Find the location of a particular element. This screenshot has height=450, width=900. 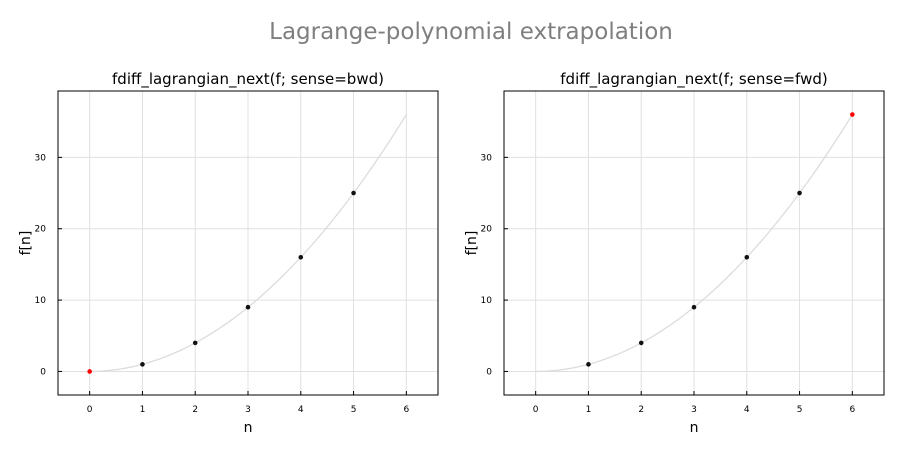

extrapolated-point-fwd is located at coordinates (852, 114).